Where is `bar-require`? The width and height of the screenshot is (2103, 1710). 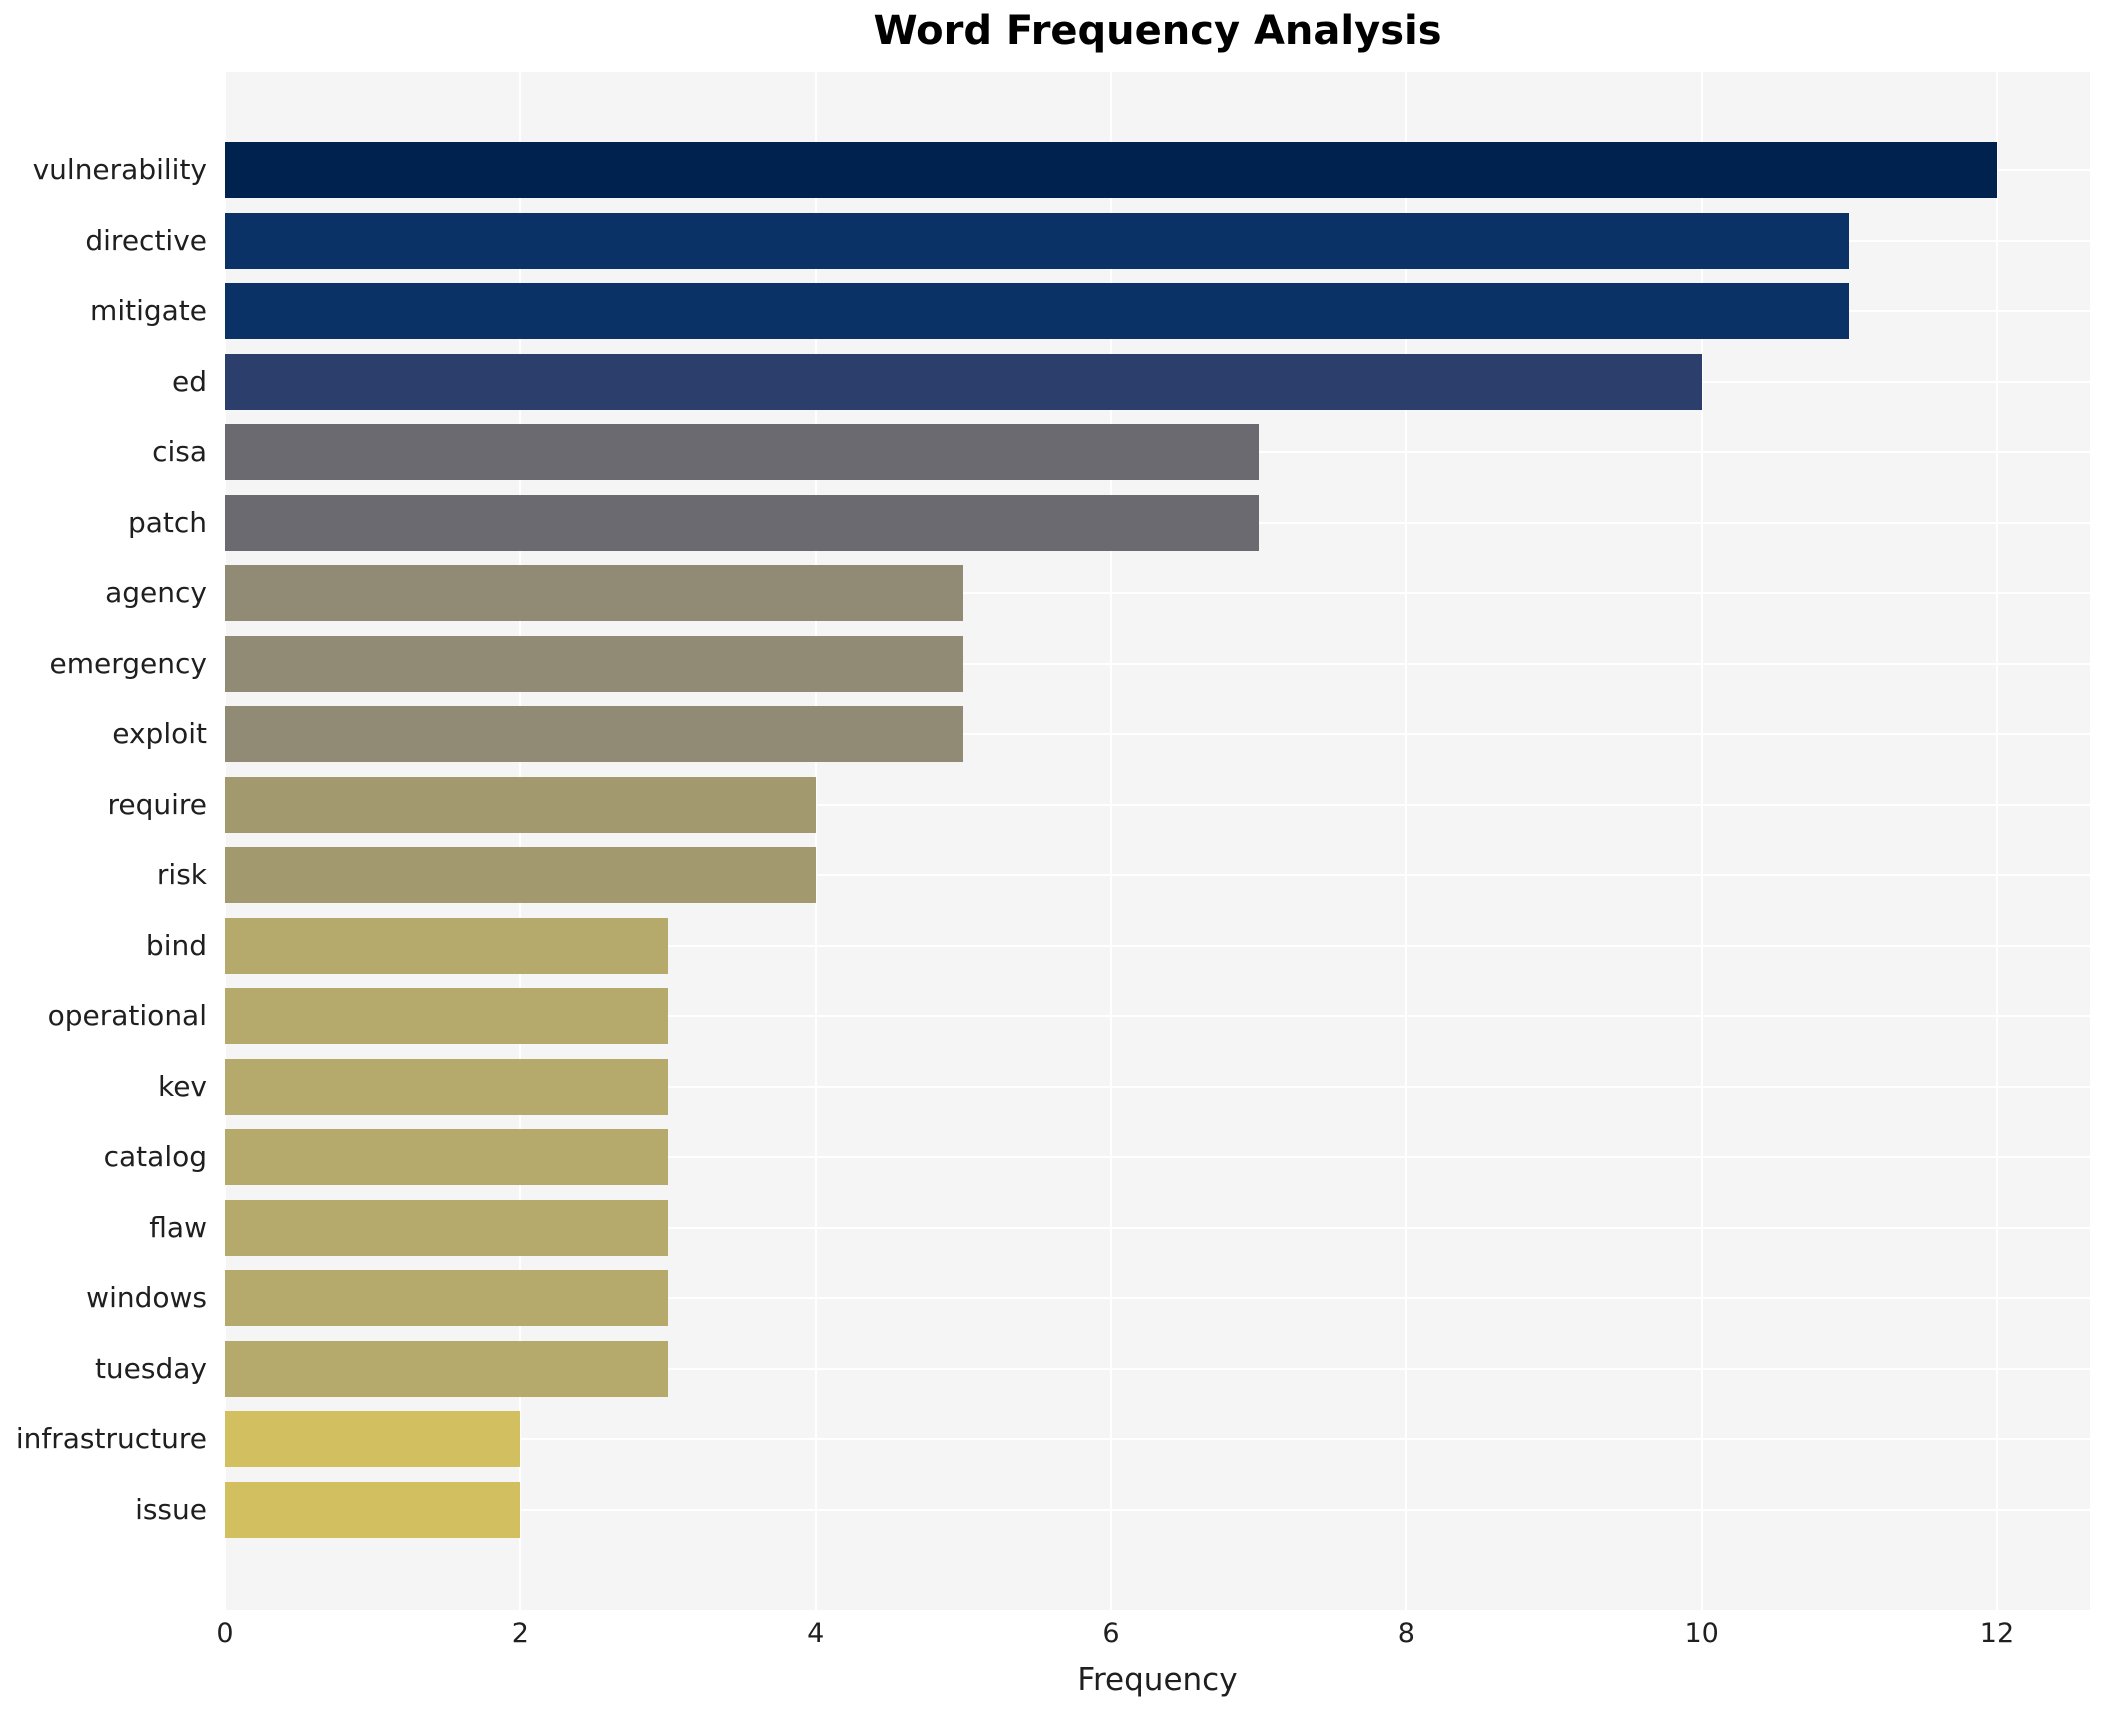
bar-require is located at coordinates (520, 804).